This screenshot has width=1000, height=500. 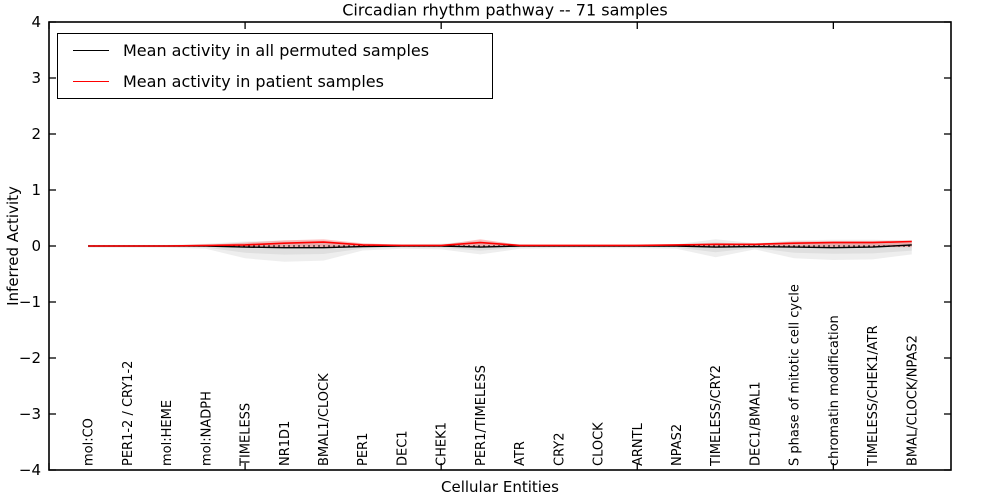 I want to click on legend-label-patient: Mean activity in patient samples, so click(x=253, y=81).